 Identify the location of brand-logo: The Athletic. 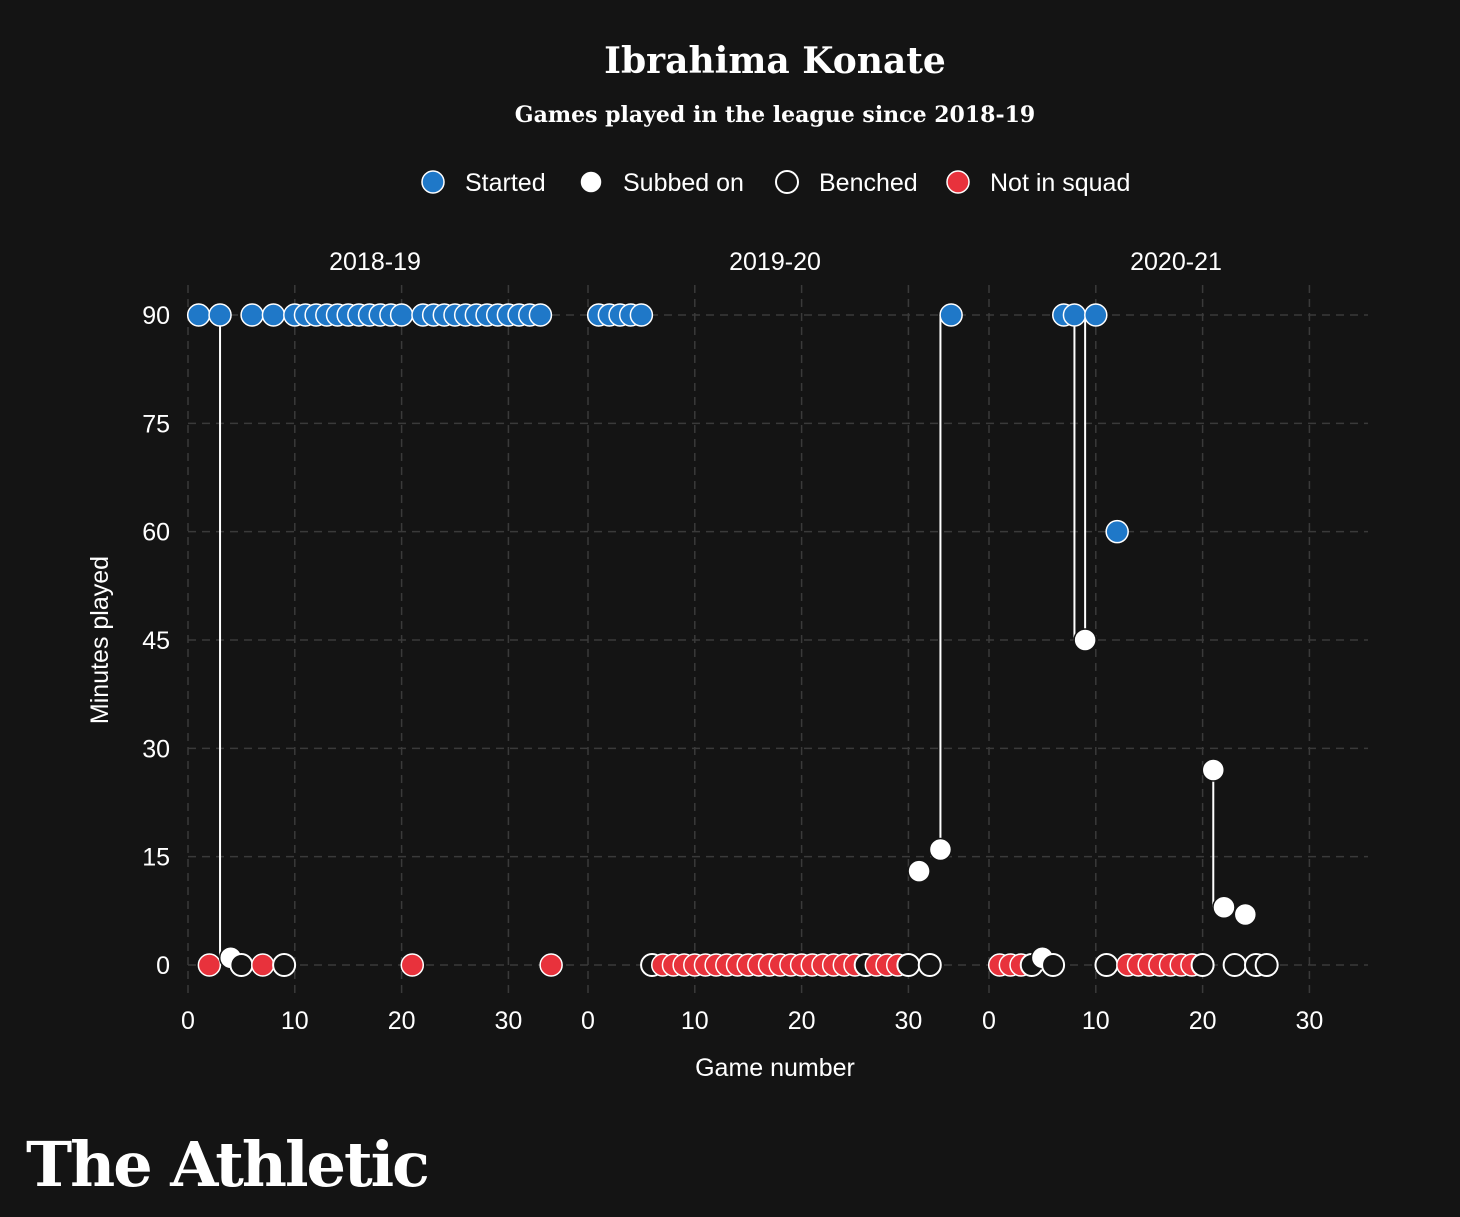
(228, 1164).